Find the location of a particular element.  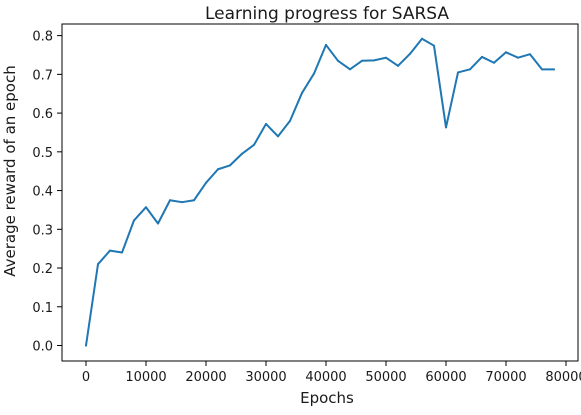

x-axis-label: Epochs is located at coordinates (327, 398).